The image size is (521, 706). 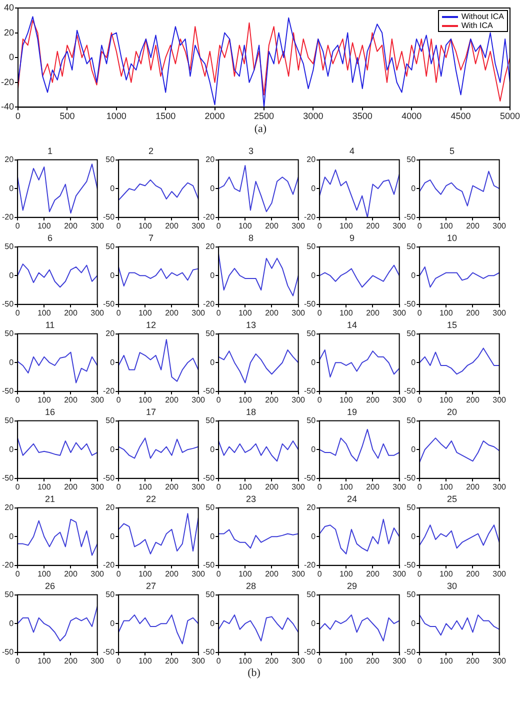 I want to click on chart-title: 15, so click(x=452, y=325).